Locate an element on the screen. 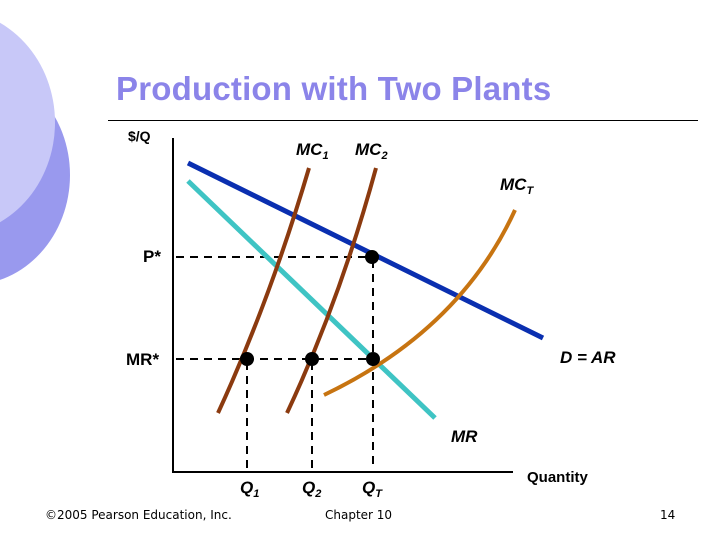 This screenshot has height=540, width=720. demand-label: D = AR is located at coordinates (588, 357).